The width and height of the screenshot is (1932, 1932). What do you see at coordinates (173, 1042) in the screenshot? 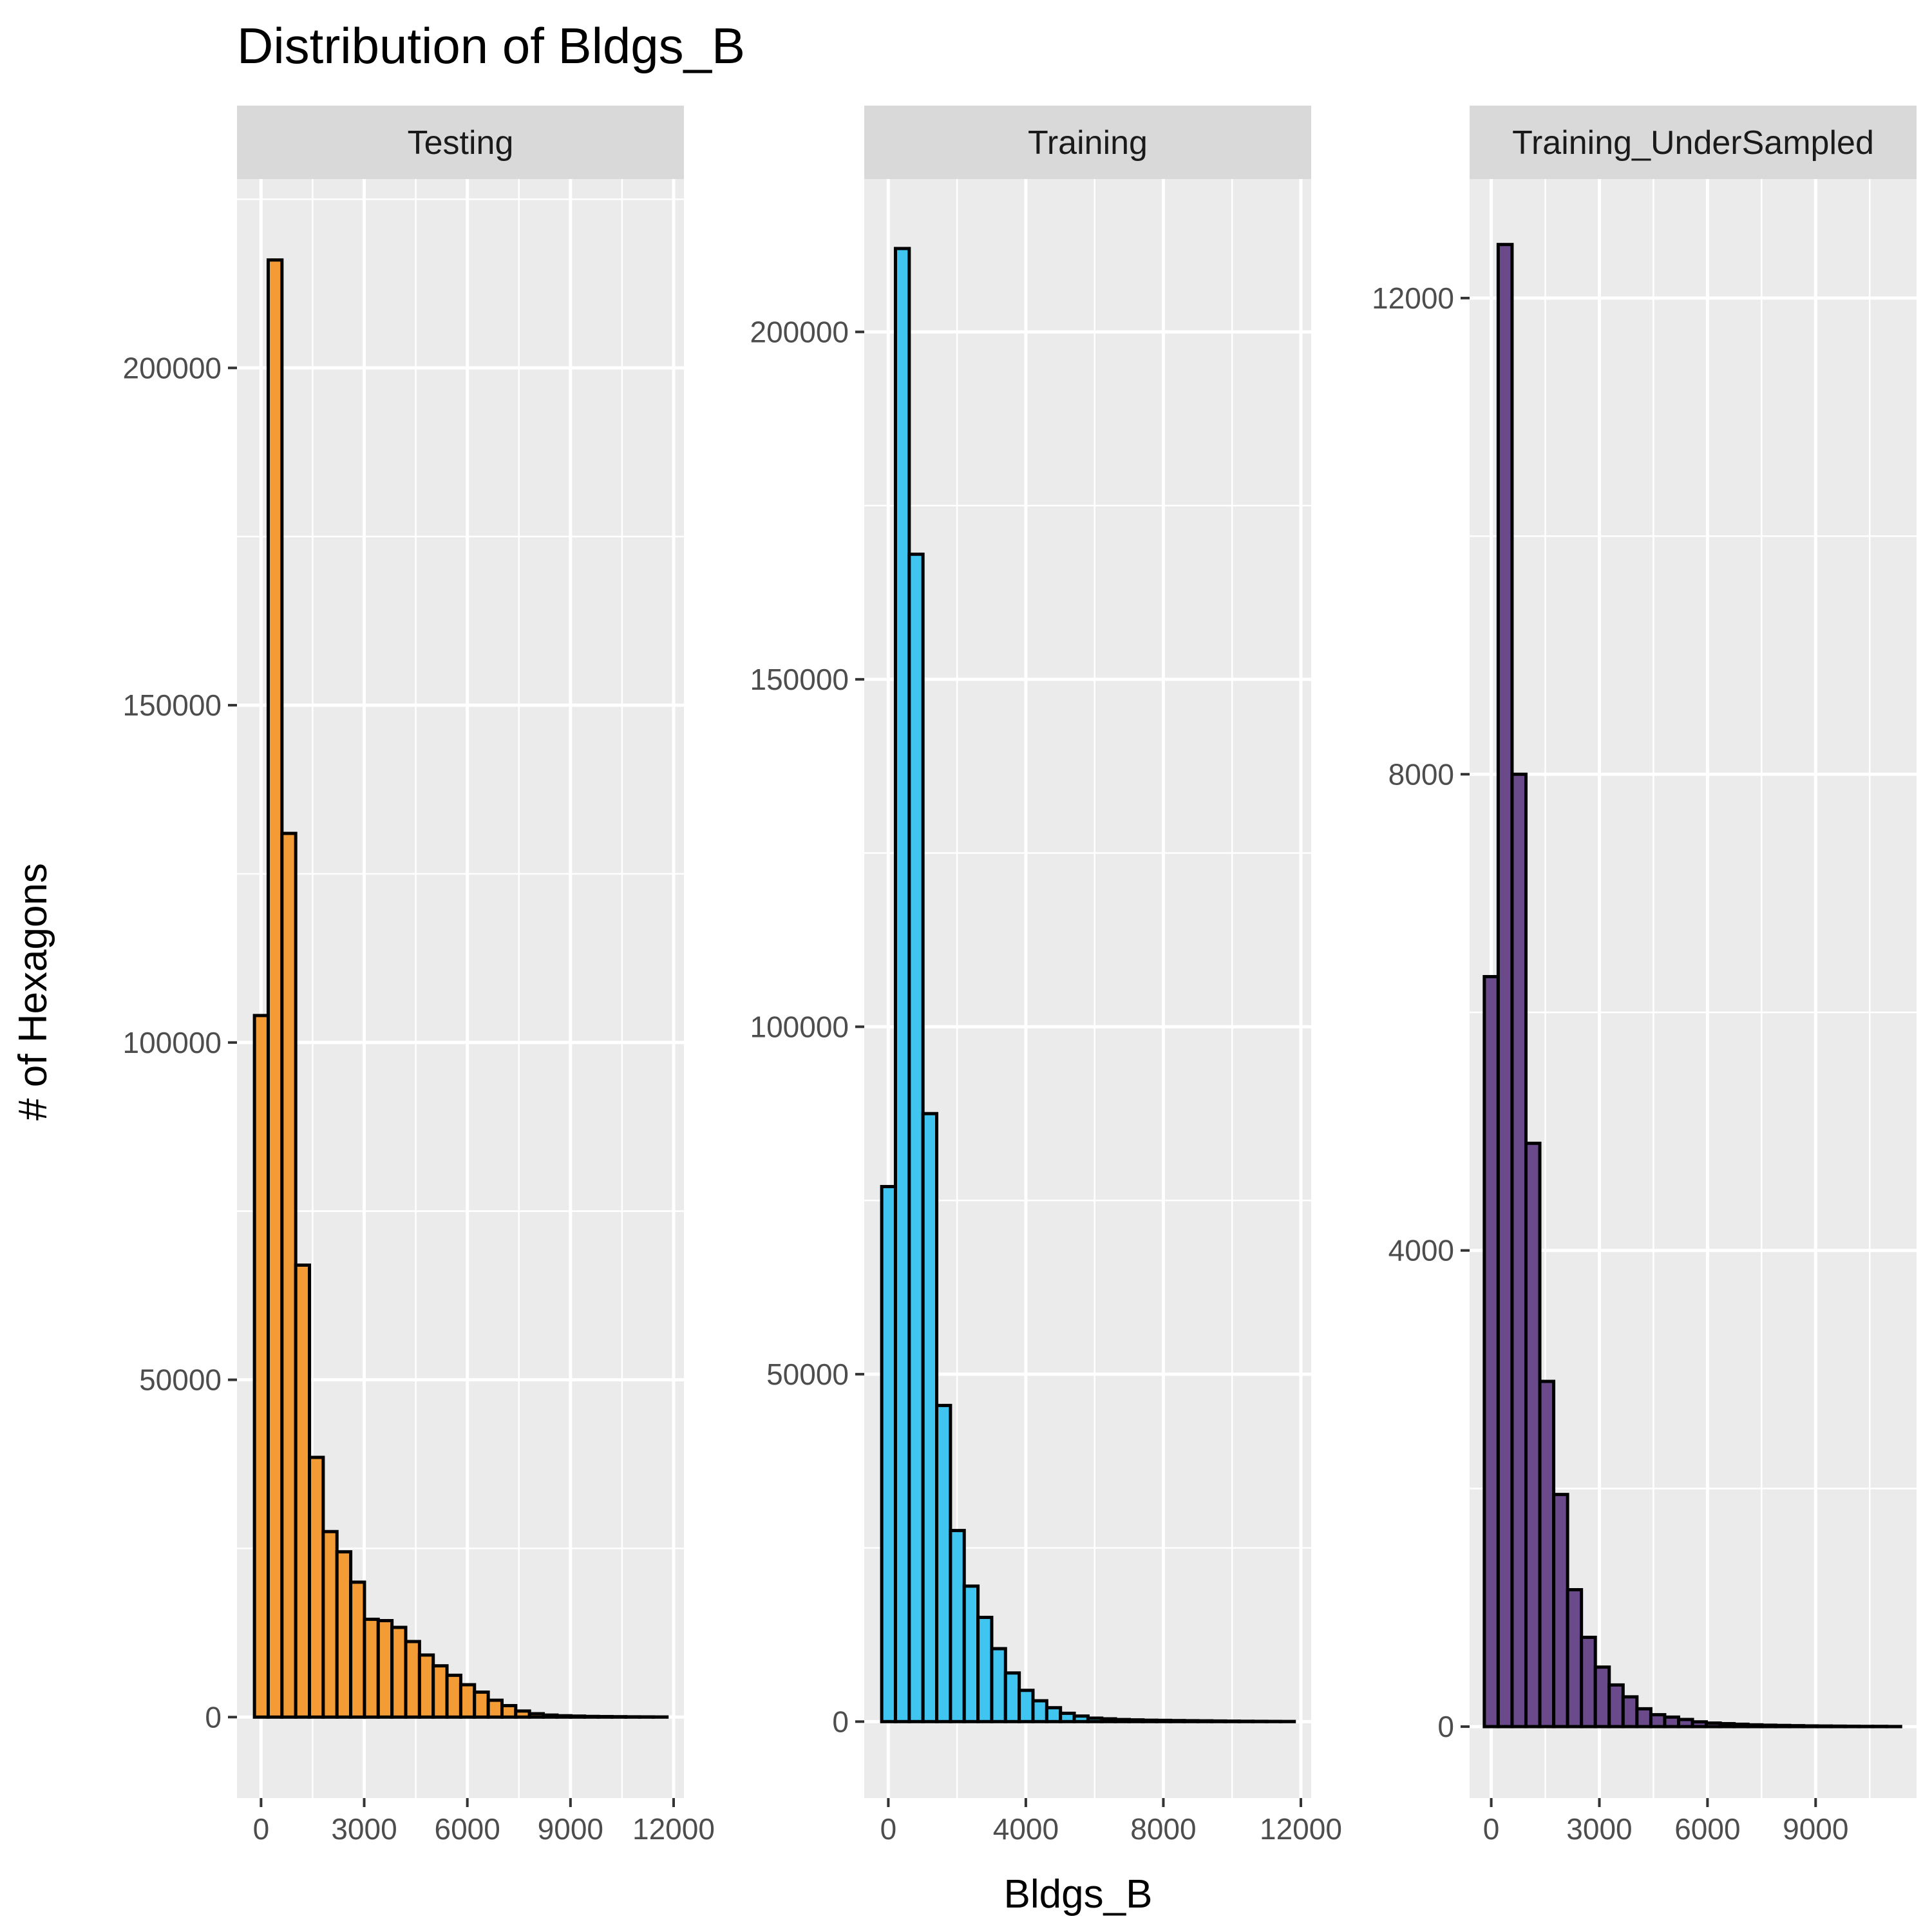
I see `y-tick-label: 100000` at bounding box center [173, 1042].